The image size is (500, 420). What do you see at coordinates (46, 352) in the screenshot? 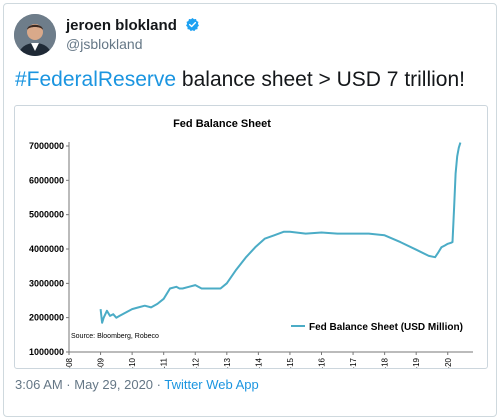
I see `y-tick-label: 1000000` at bounding box center [46, 352].